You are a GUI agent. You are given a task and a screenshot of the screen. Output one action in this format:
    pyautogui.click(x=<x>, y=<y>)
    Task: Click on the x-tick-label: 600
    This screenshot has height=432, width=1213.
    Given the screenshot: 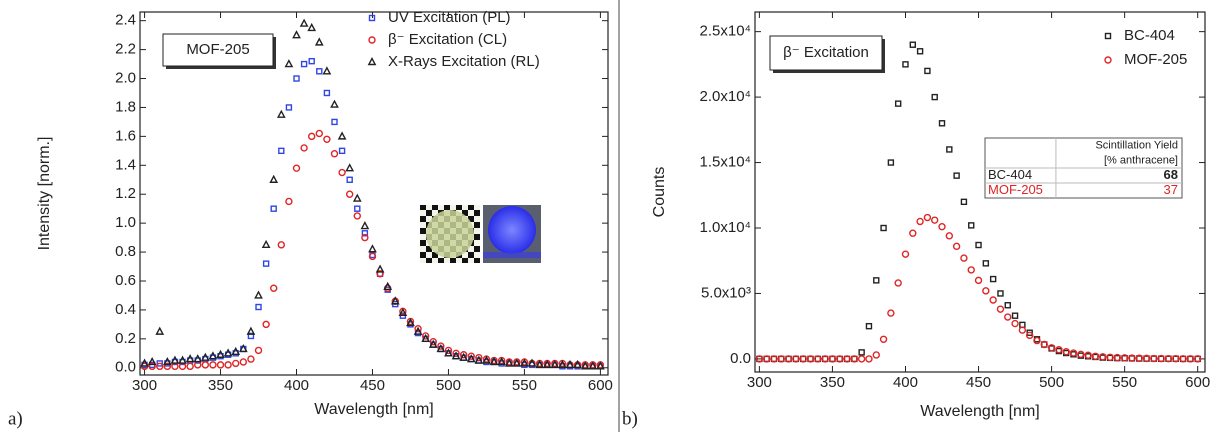 What is the action you would take?
    pyautogui.click(x=600, y=385)
    